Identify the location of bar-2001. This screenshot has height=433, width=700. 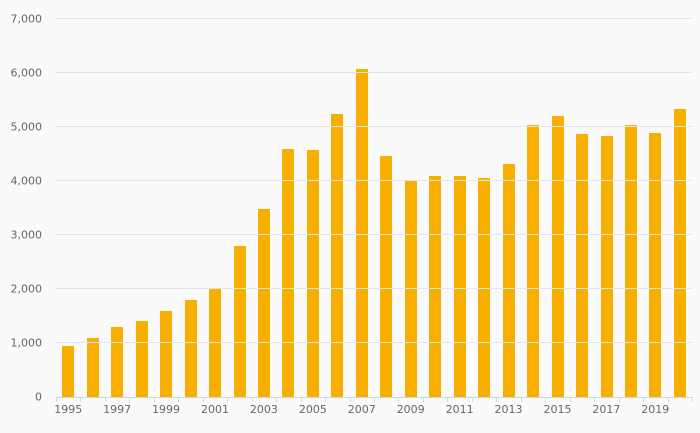
(215, 343).